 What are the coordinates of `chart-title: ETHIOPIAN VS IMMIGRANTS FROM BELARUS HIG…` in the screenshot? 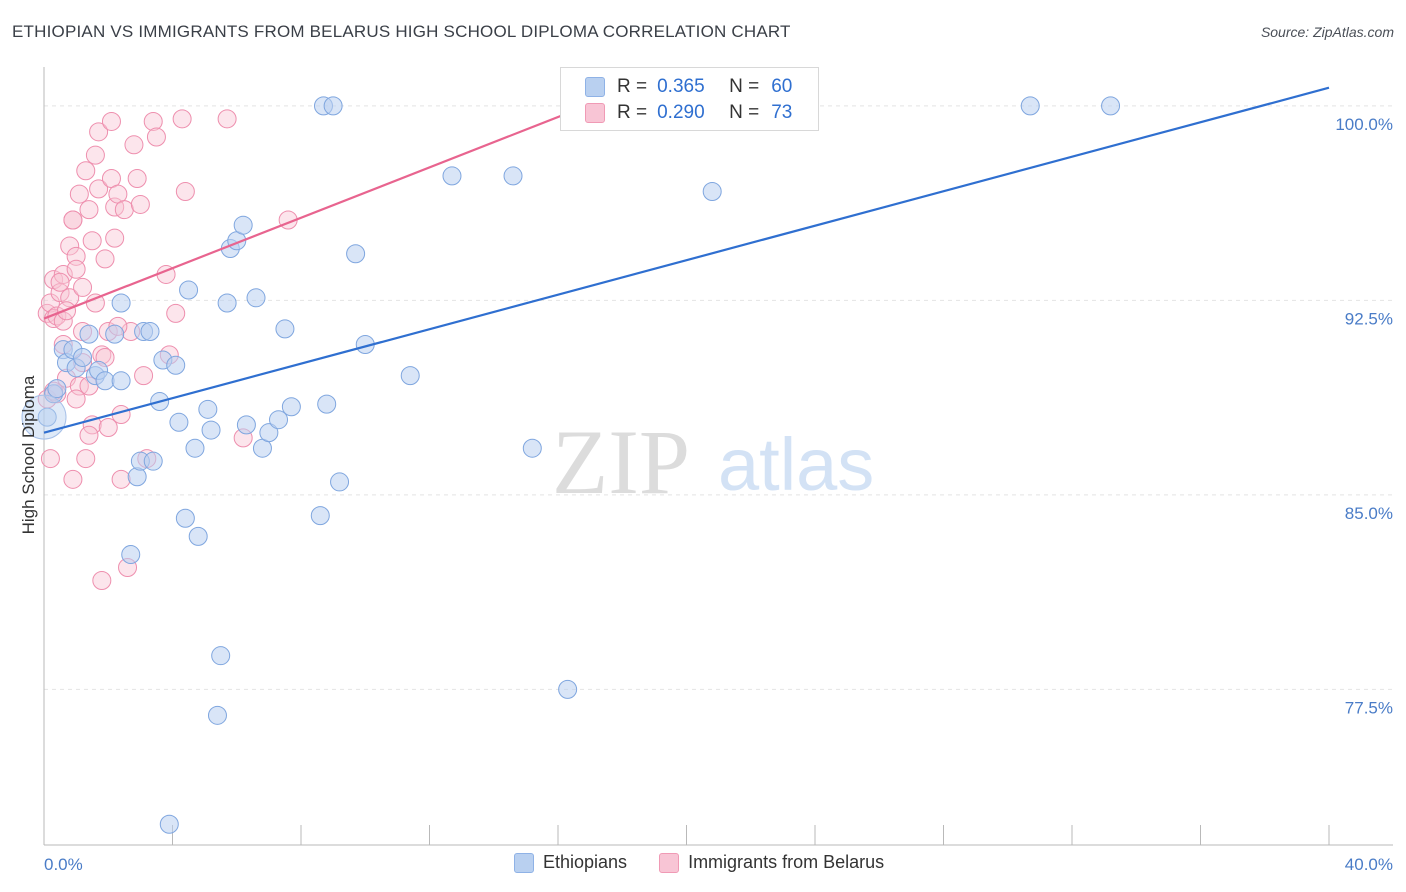 It's located at (401, 31).